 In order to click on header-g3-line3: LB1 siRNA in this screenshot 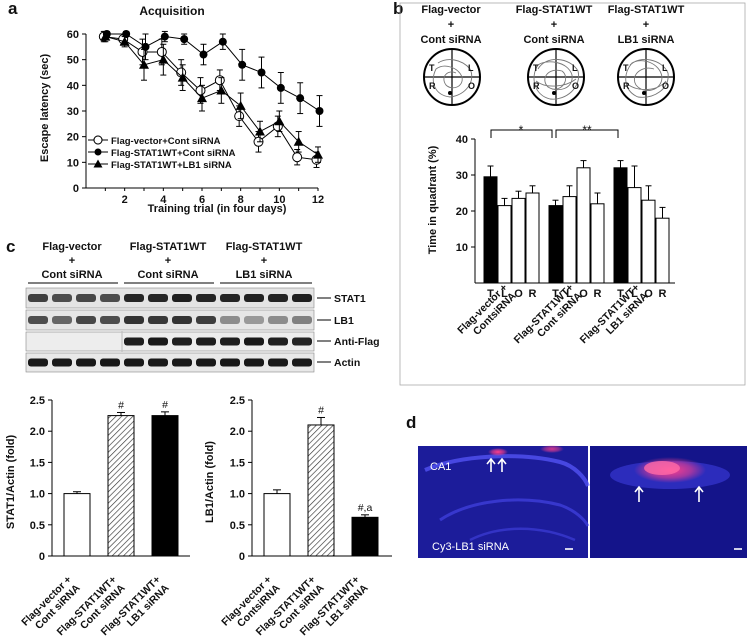, I will do `click(646, 40)`.